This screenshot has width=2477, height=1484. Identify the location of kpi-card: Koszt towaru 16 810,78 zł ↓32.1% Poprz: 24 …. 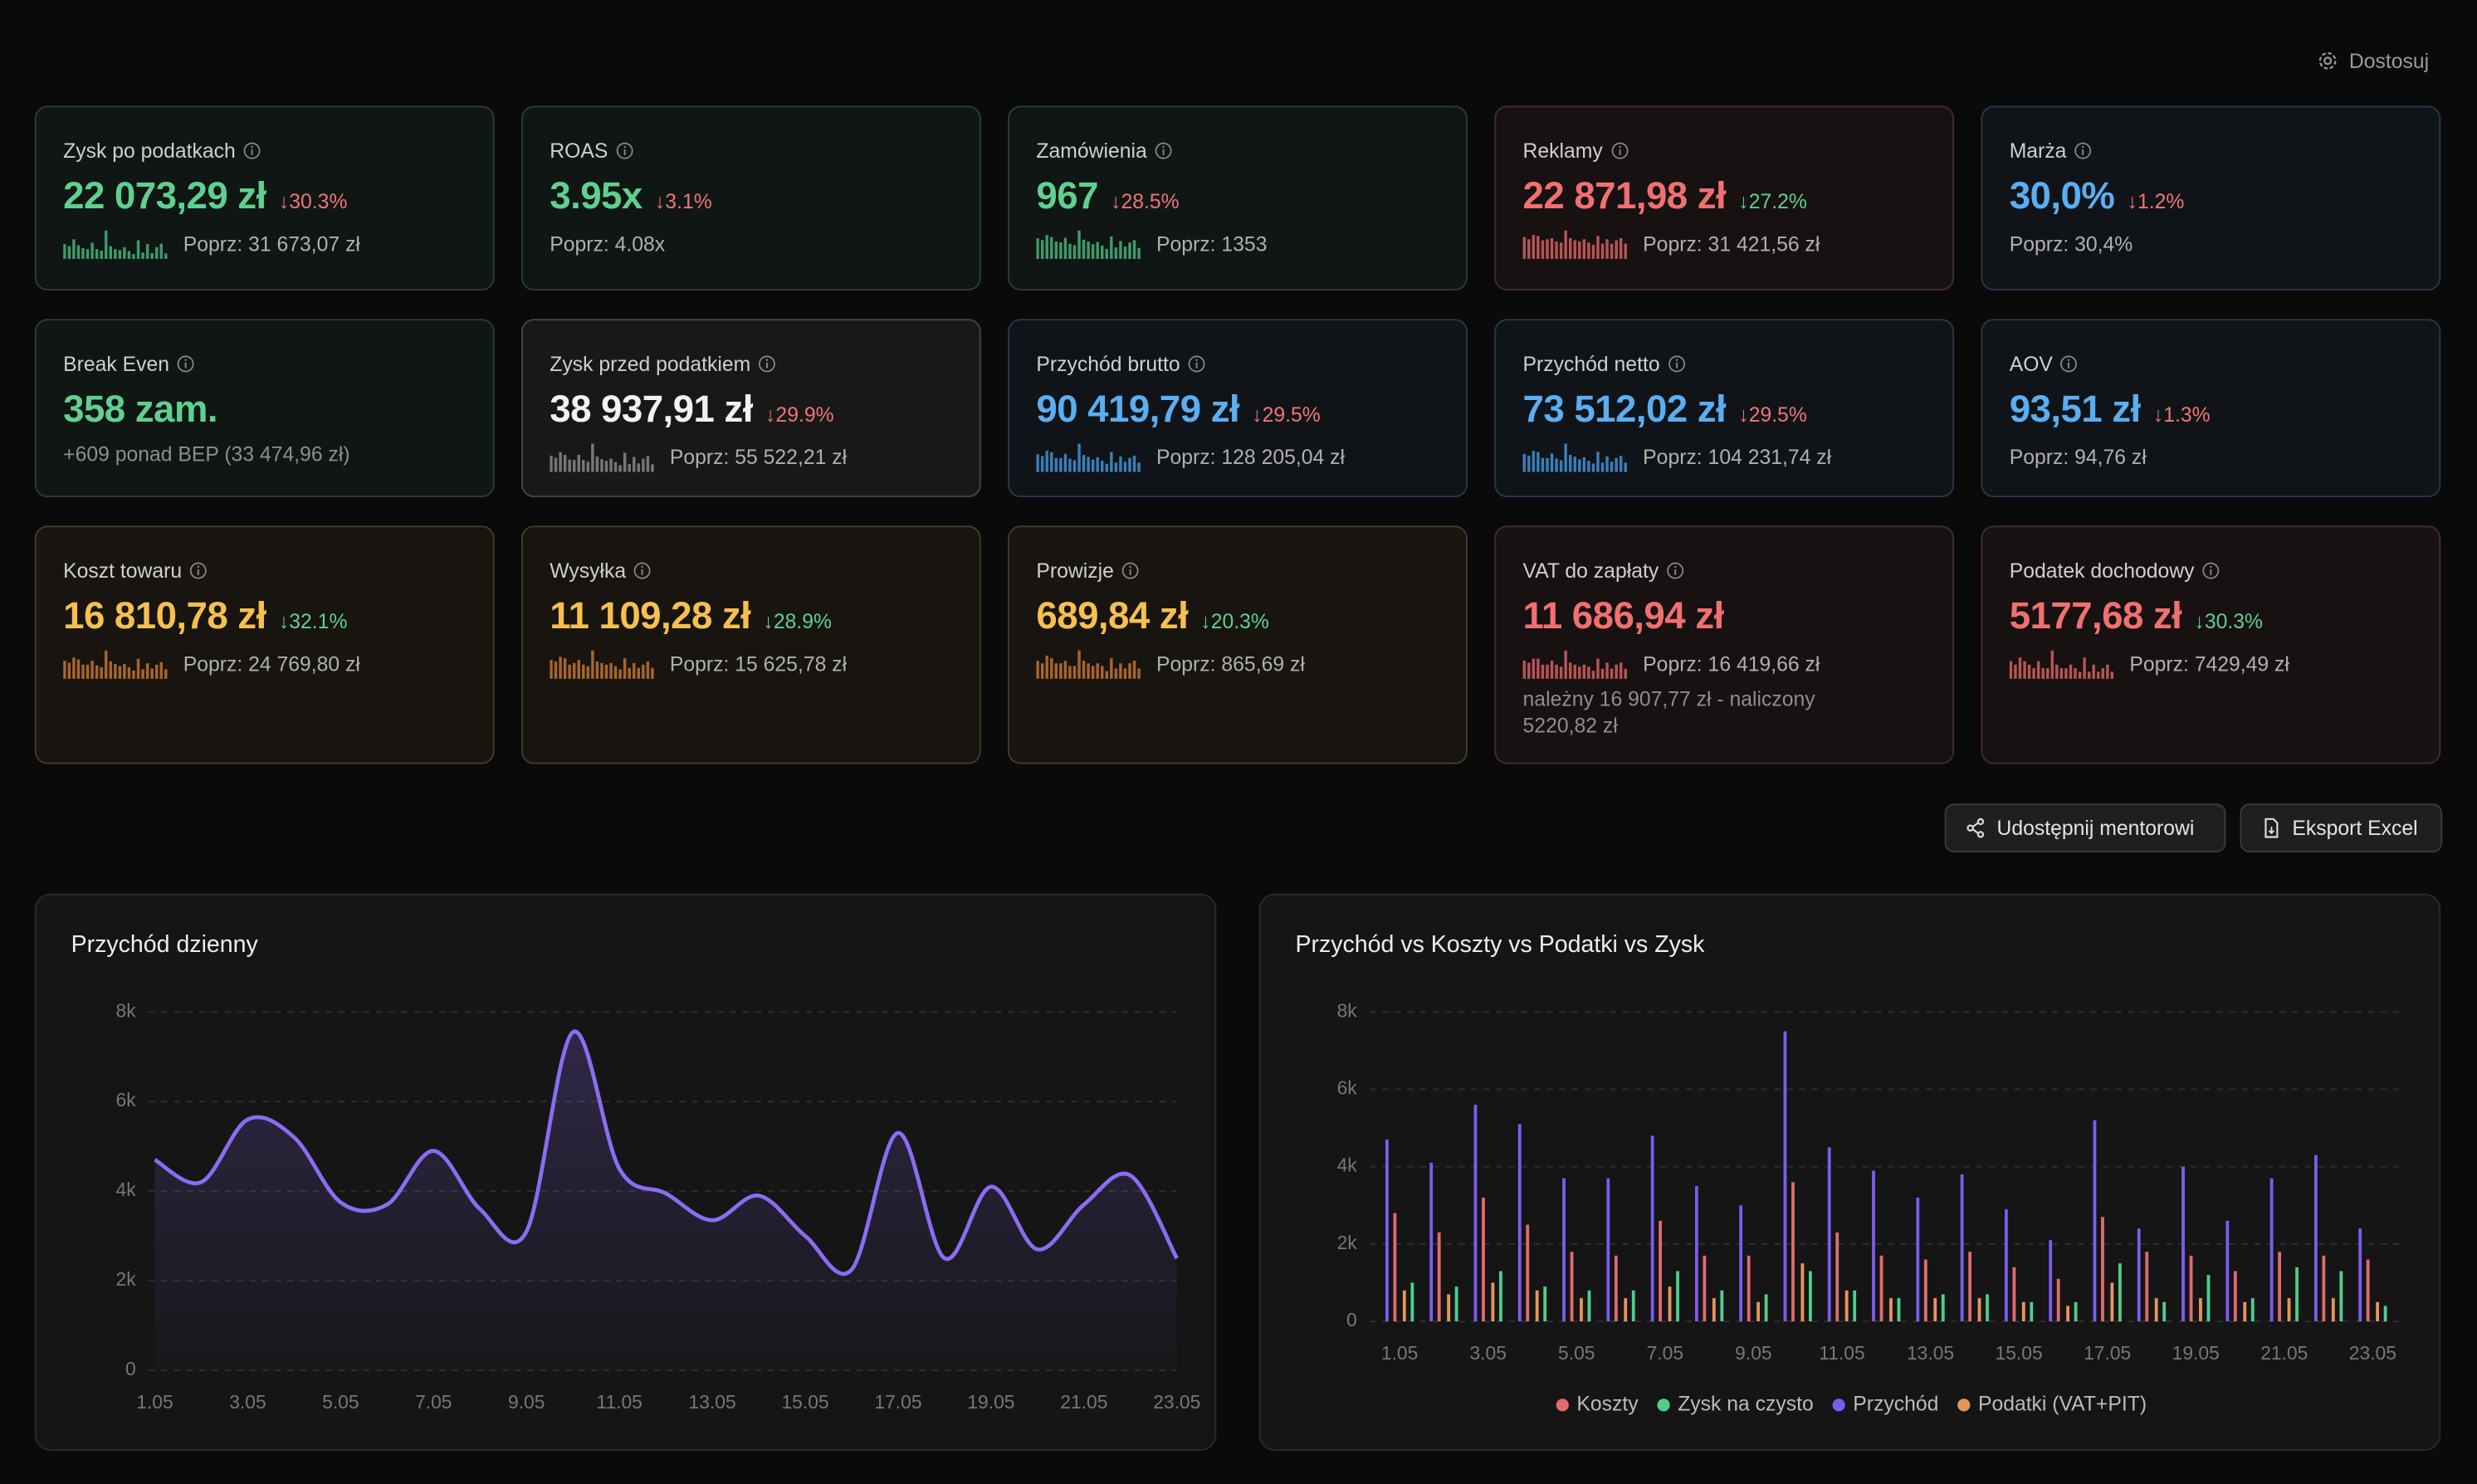
(265, 644).